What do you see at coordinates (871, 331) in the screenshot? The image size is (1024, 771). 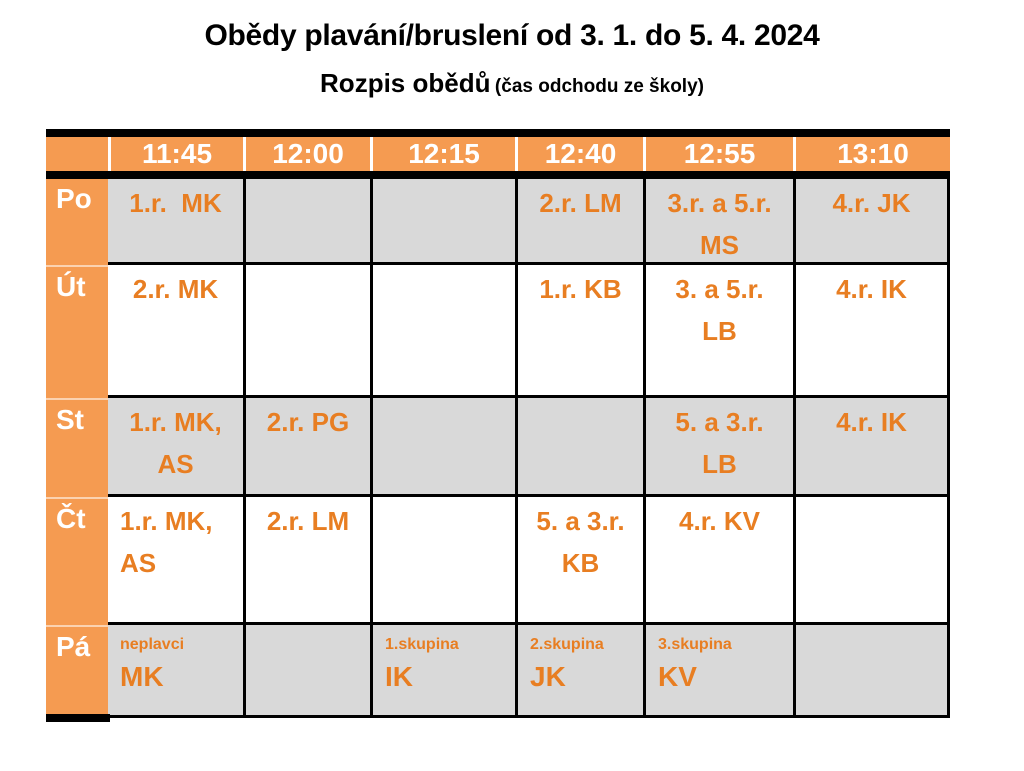 I see `cell-ut-1310: 4.r. IK` at bounding box center [871, 331].